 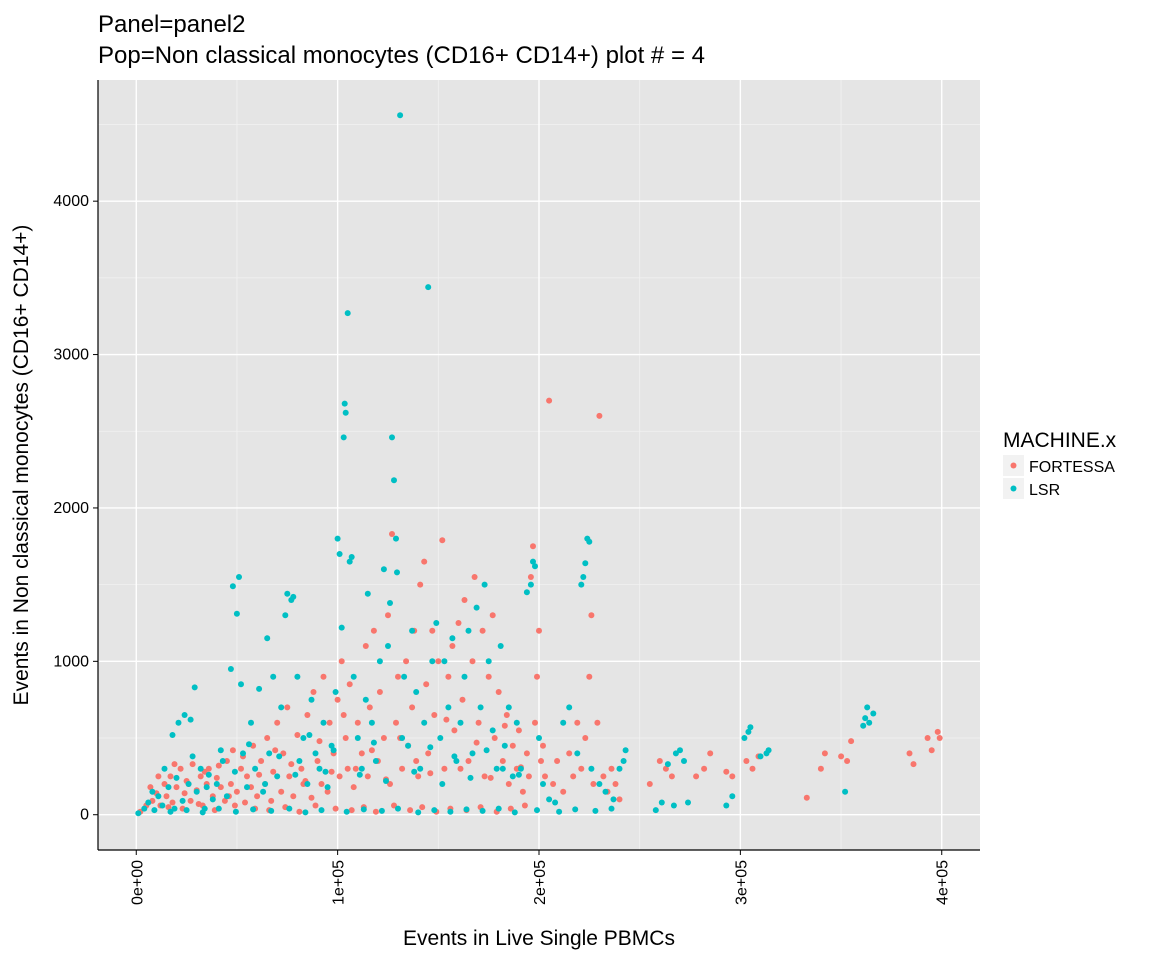 What do you see at coordinates (75, 508) in the screenshot?
I see `y-axis-ticks: 0 1000 2000 3000 4000` at bounding box center [75, 508].